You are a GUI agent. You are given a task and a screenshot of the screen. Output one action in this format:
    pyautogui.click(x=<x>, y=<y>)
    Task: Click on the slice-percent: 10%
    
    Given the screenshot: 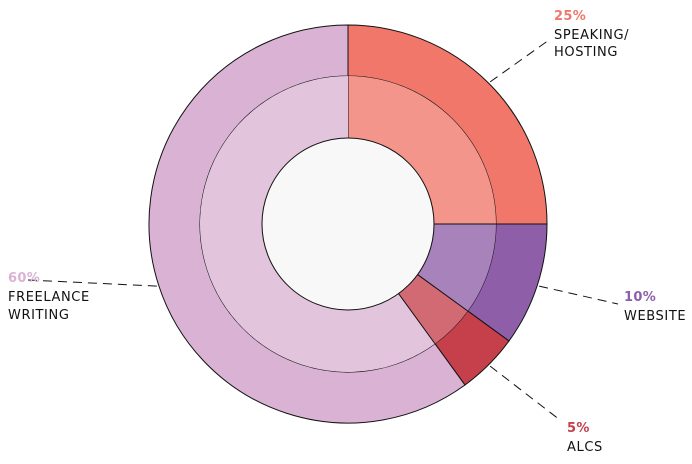 What is the action you would take?
    pyautogui.click(x=640, y=297)
    